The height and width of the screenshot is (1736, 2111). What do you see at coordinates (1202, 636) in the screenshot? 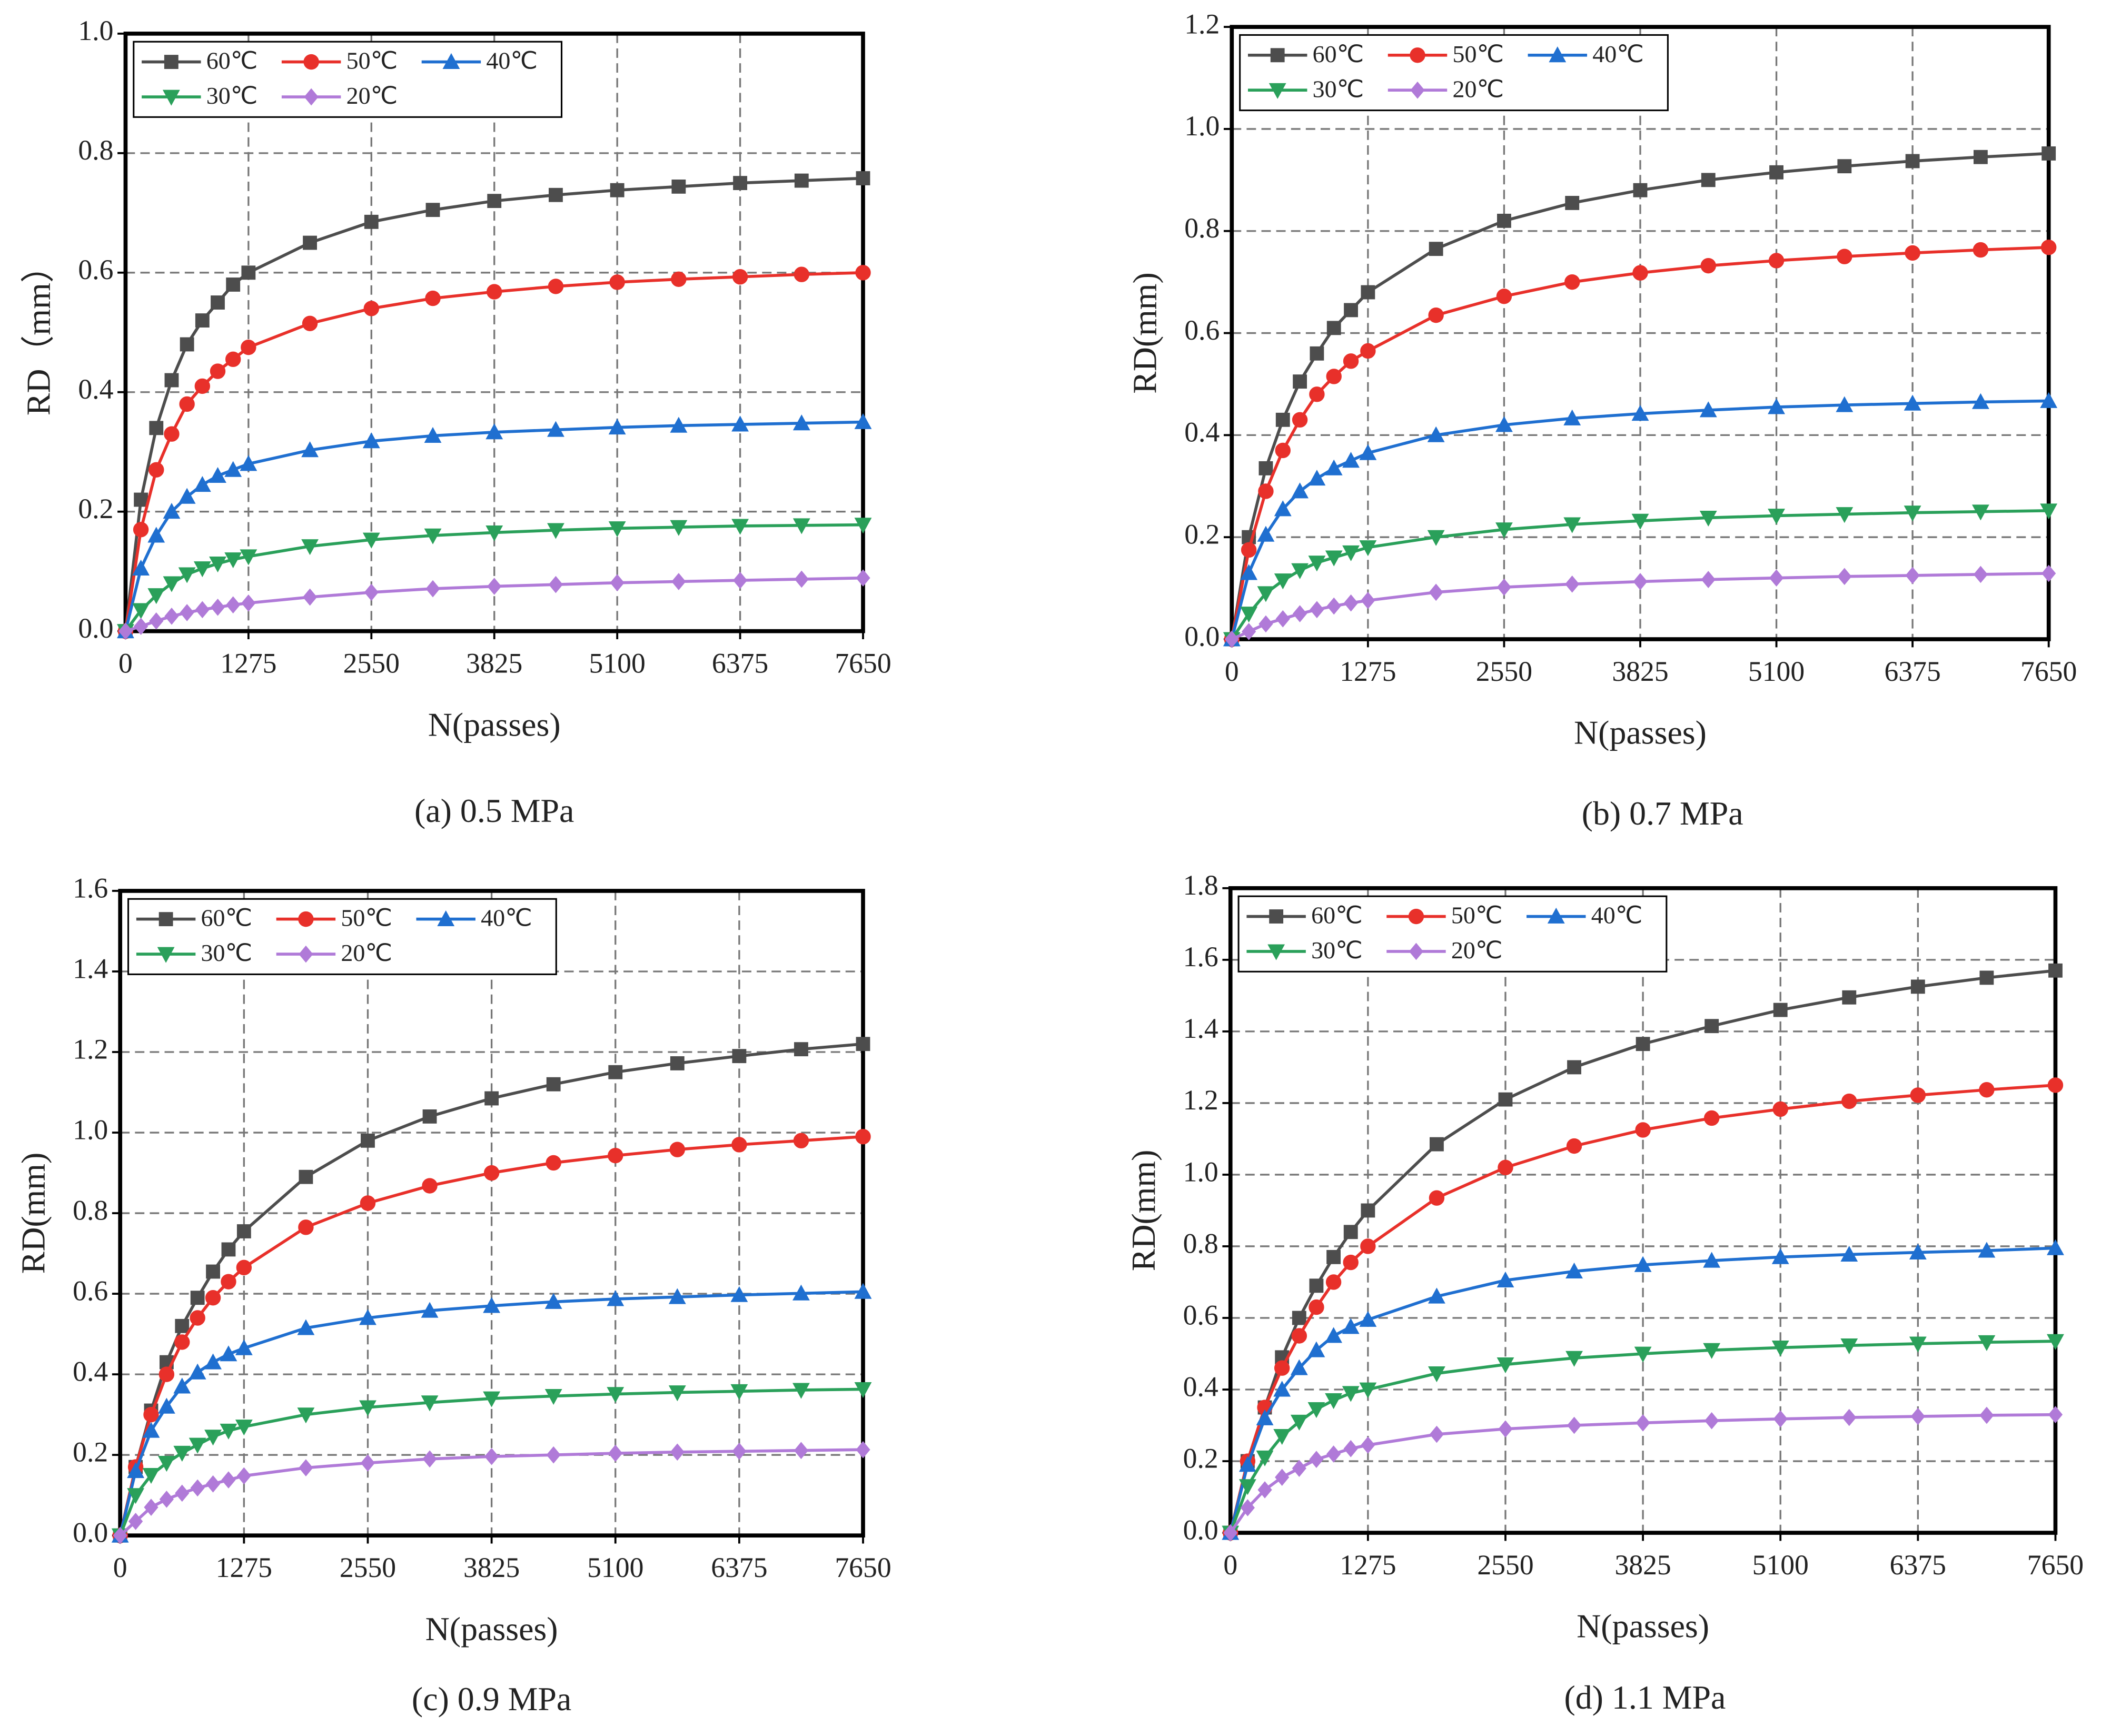
I see `y-tick-label: 0.0` at bounding box center [1202, 636].